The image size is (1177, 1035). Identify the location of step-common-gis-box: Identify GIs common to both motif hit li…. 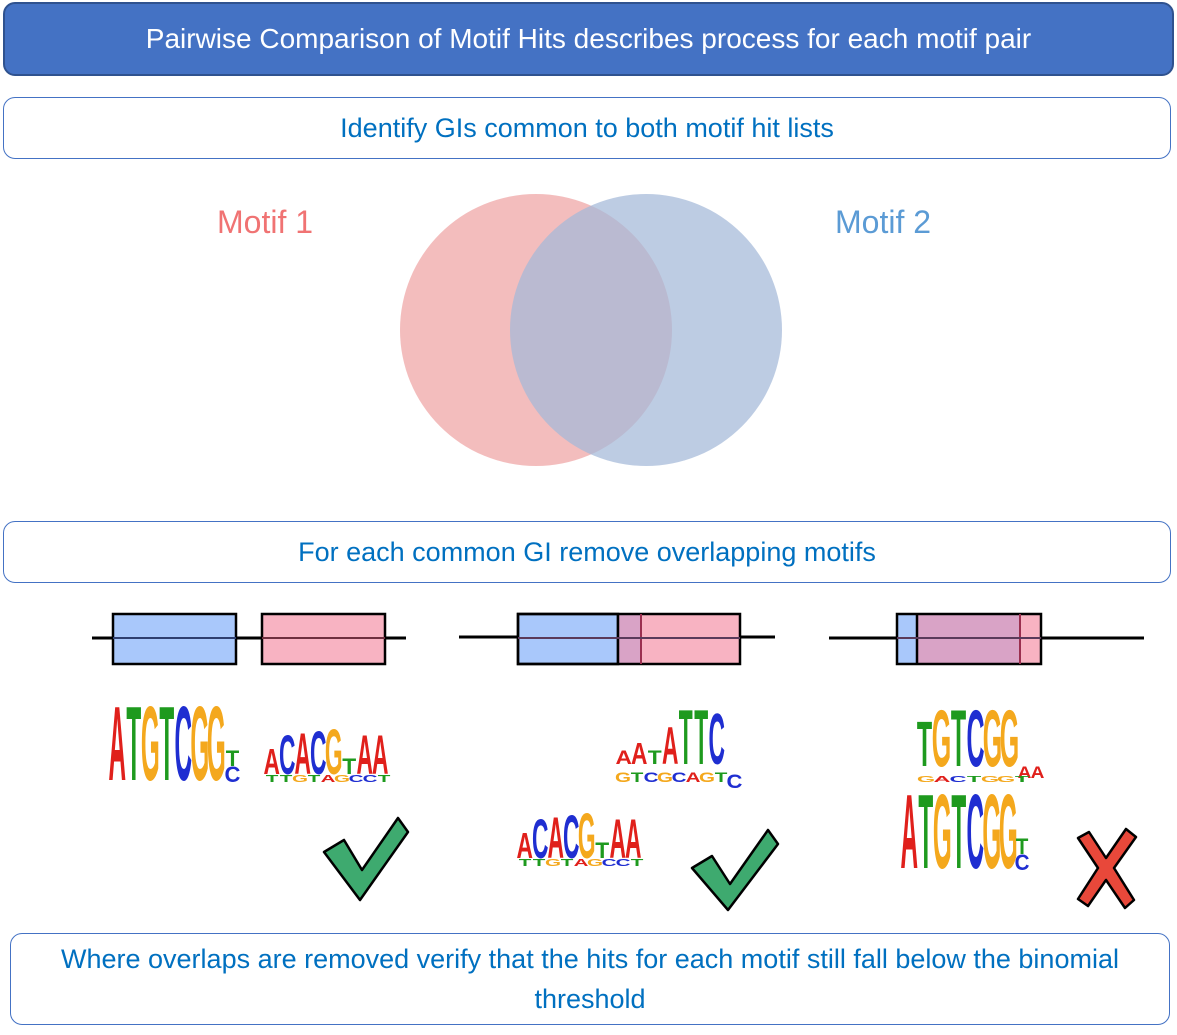
(587, 128).